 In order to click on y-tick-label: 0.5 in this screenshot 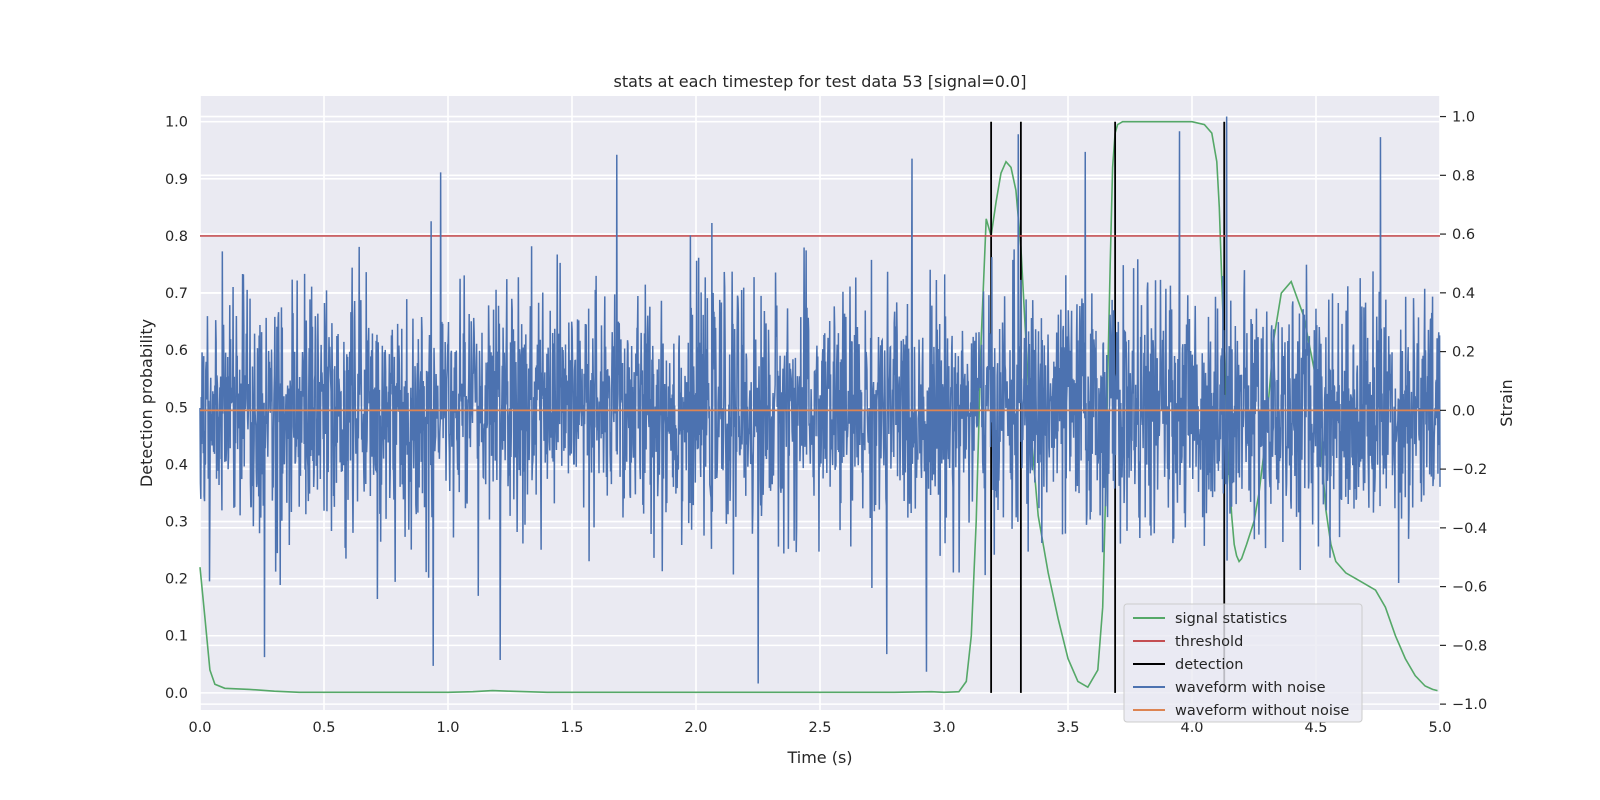, I will do `click(176, 408)`.